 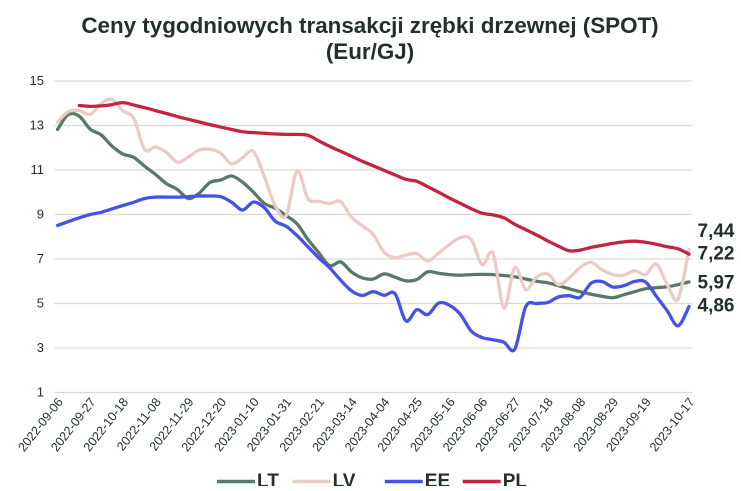 I want to click on svg-text: 15, so click(x=37, y=80).